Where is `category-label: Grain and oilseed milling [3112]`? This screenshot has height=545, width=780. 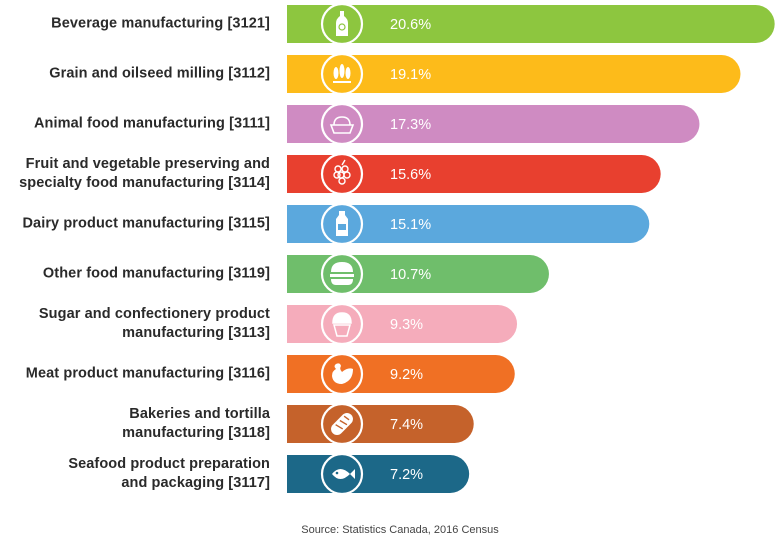
category-label: Grain and oilseed milling [3112] is located at coordinates (159, 73).